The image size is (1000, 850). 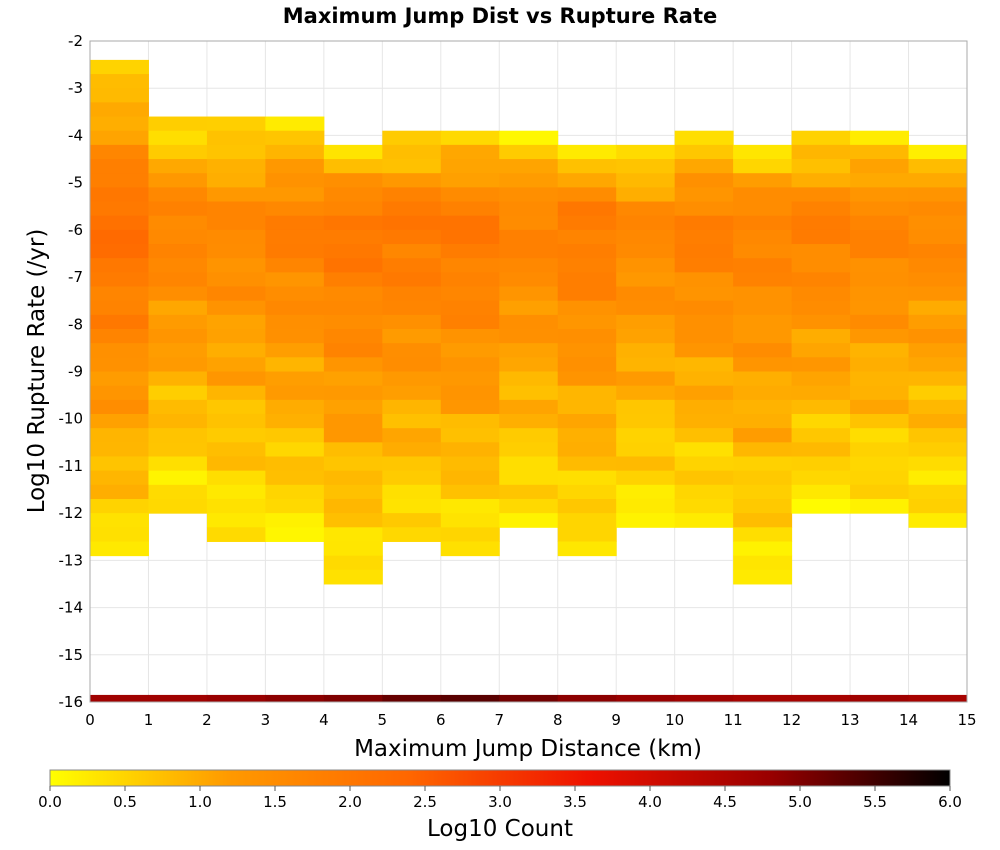 I want to click on x-axis-title: Maximum Jump Distance (km), so click(x=528, y=749).